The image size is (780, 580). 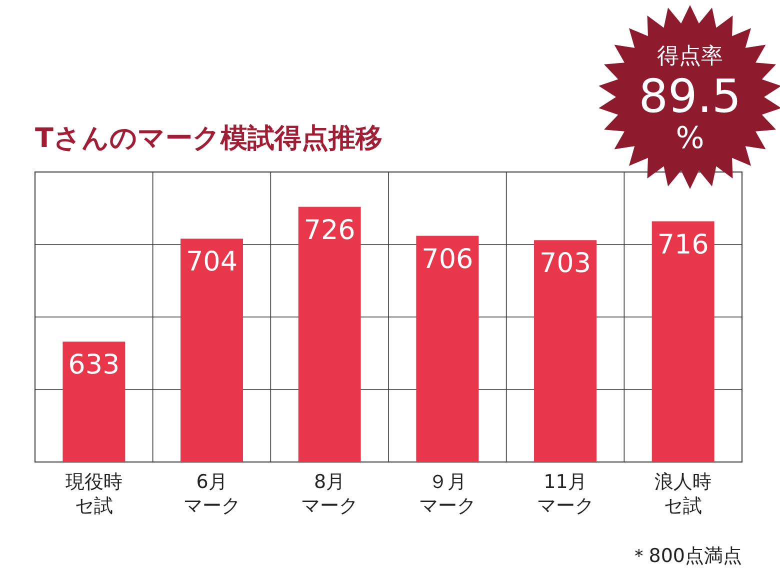 I want to click on data-label: 704, so click(x=212, y=262).